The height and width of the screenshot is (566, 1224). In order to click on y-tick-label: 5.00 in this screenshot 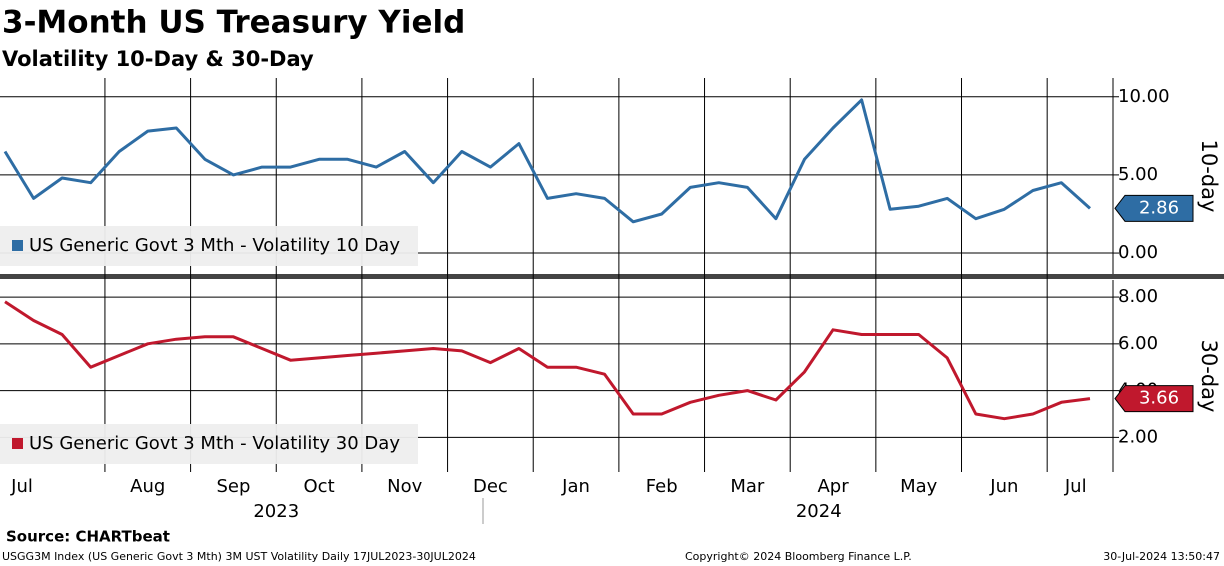, I will do `click(1138, 174)`.